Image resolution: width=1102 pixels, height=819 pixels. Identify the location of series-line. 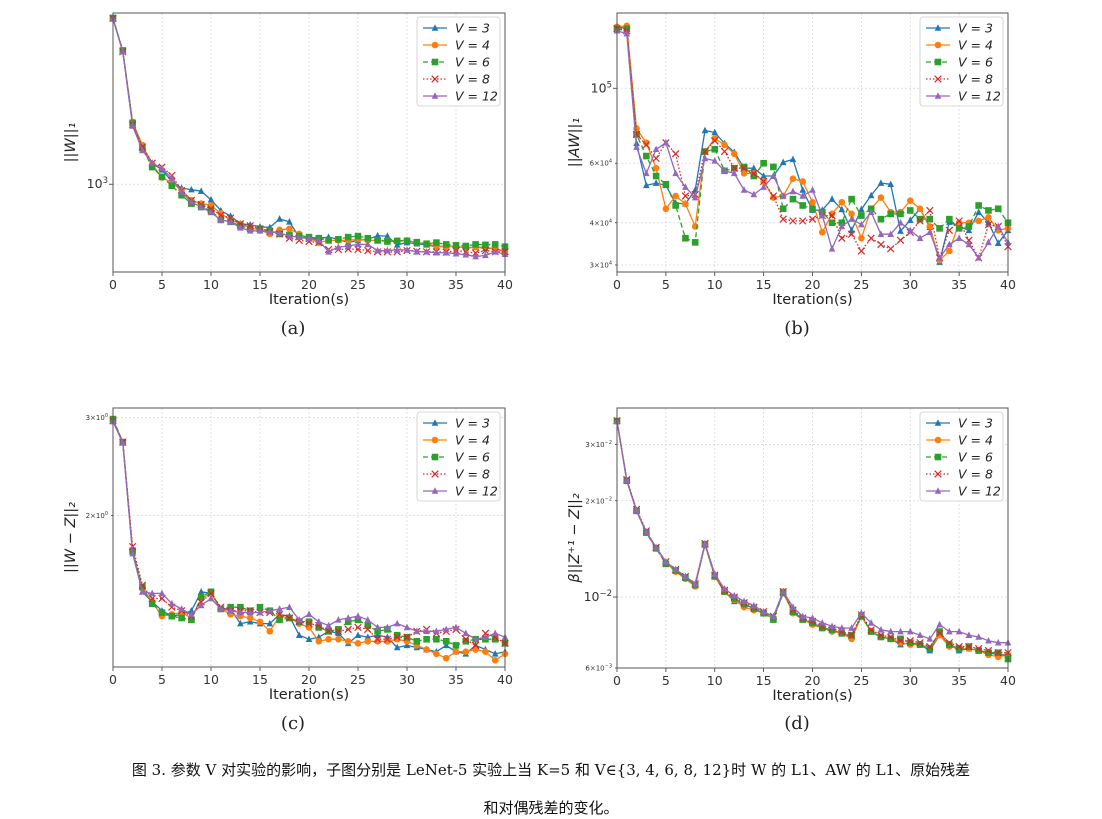
(309, 533).